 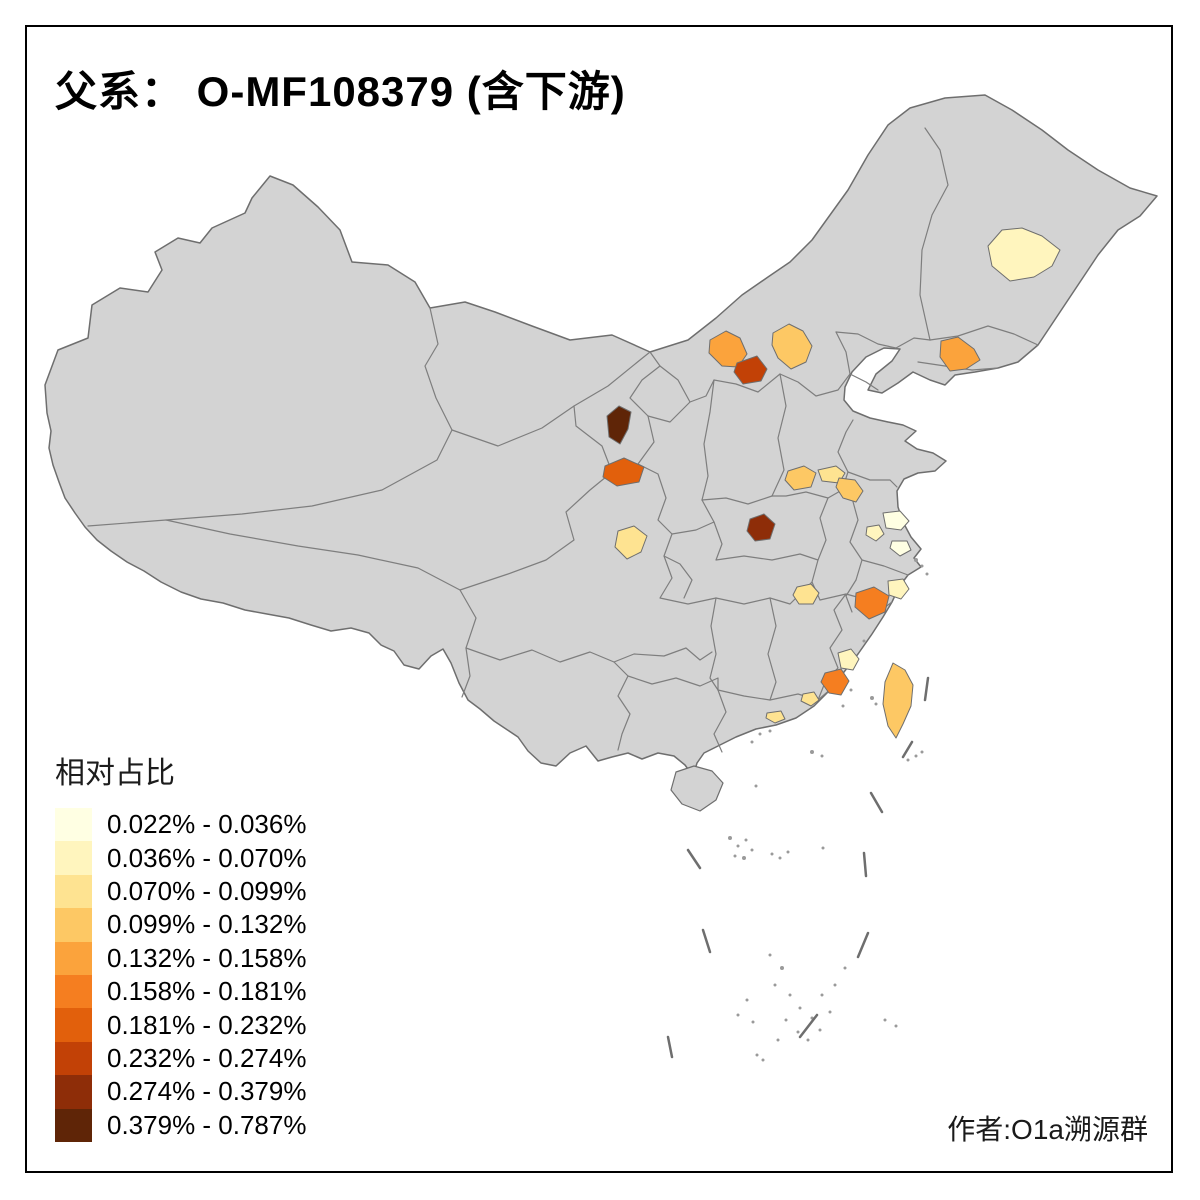 I want to click on island-specks, so click(x=828, y=810).